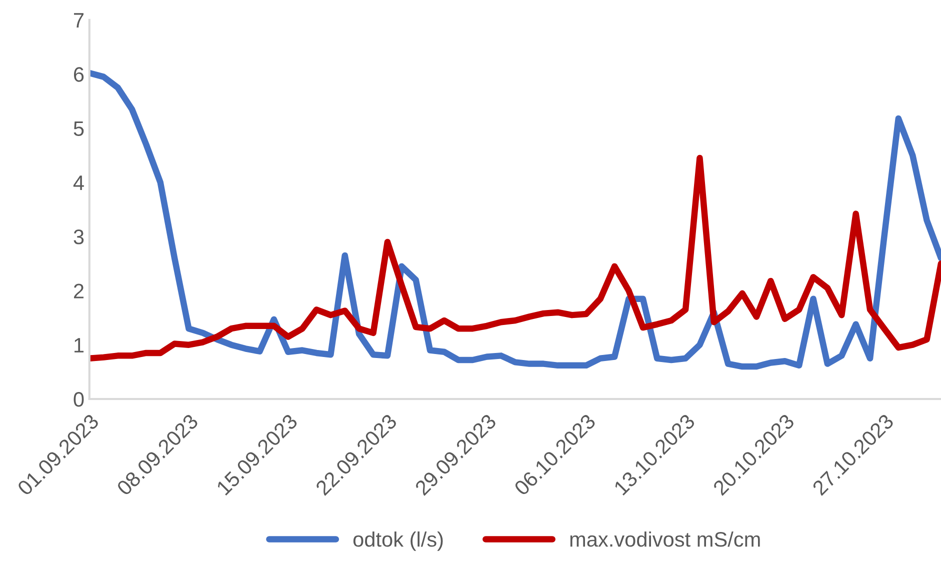 Image resolution: width=941 pixels, height=570 pixels. What do you see at coordinates (79, 74) in the screenshot?
I see `y-tick-label: 6` at bounding box center [79, 74].